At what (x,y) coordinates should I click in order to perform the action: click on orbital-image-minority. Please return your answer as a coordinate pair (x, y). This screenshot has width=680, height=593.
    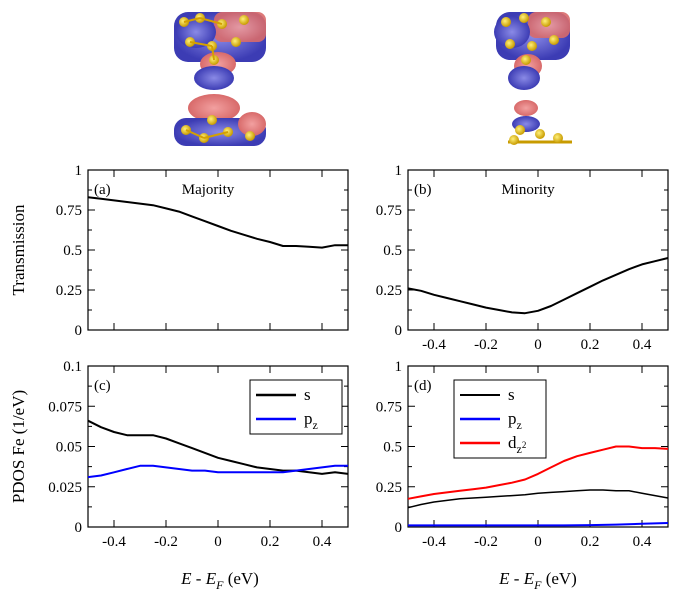
    Looking at the image, I should click on (533, 78).